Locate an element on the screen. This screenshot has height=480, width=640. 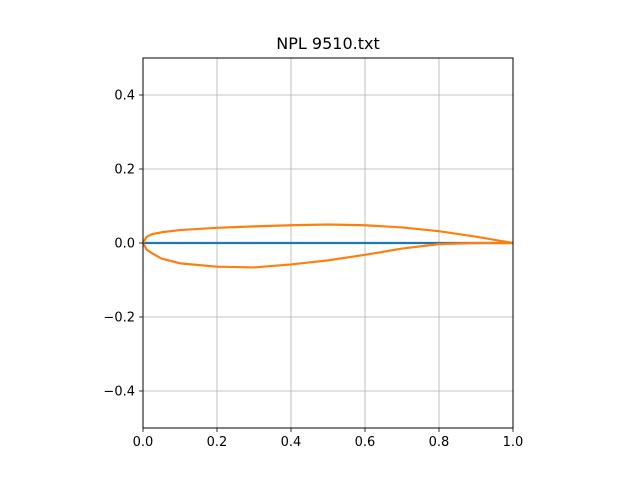
y-tick-label: −0.4 is located at coordinates (119, 392).